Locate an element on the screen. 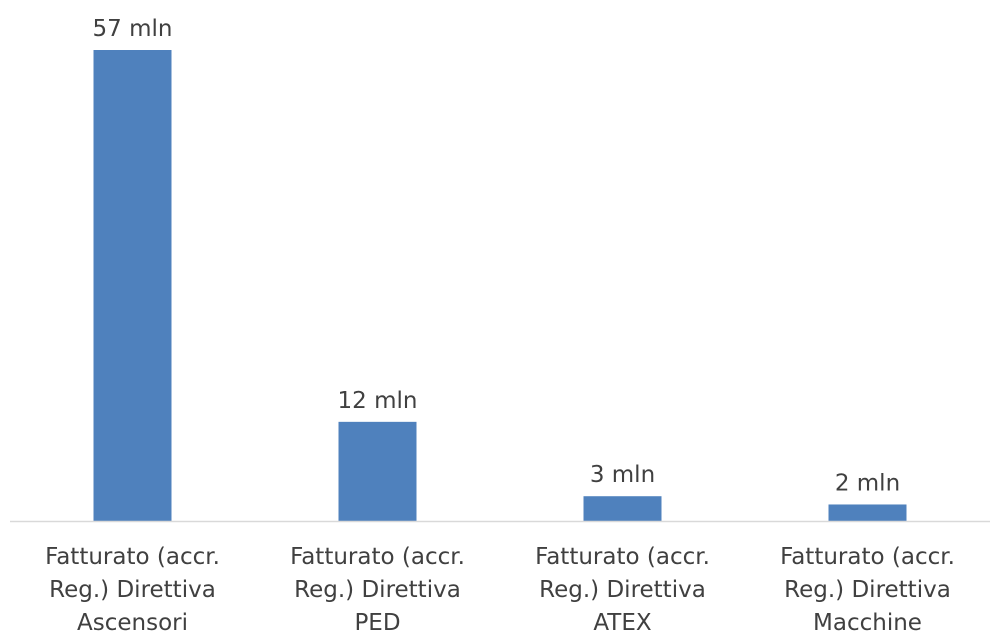 This screenshot has height=635, width=994. x-tick-label: Fatturato (accr. Reg.) Direttiva ATEX is located at coordinates (622, 589).